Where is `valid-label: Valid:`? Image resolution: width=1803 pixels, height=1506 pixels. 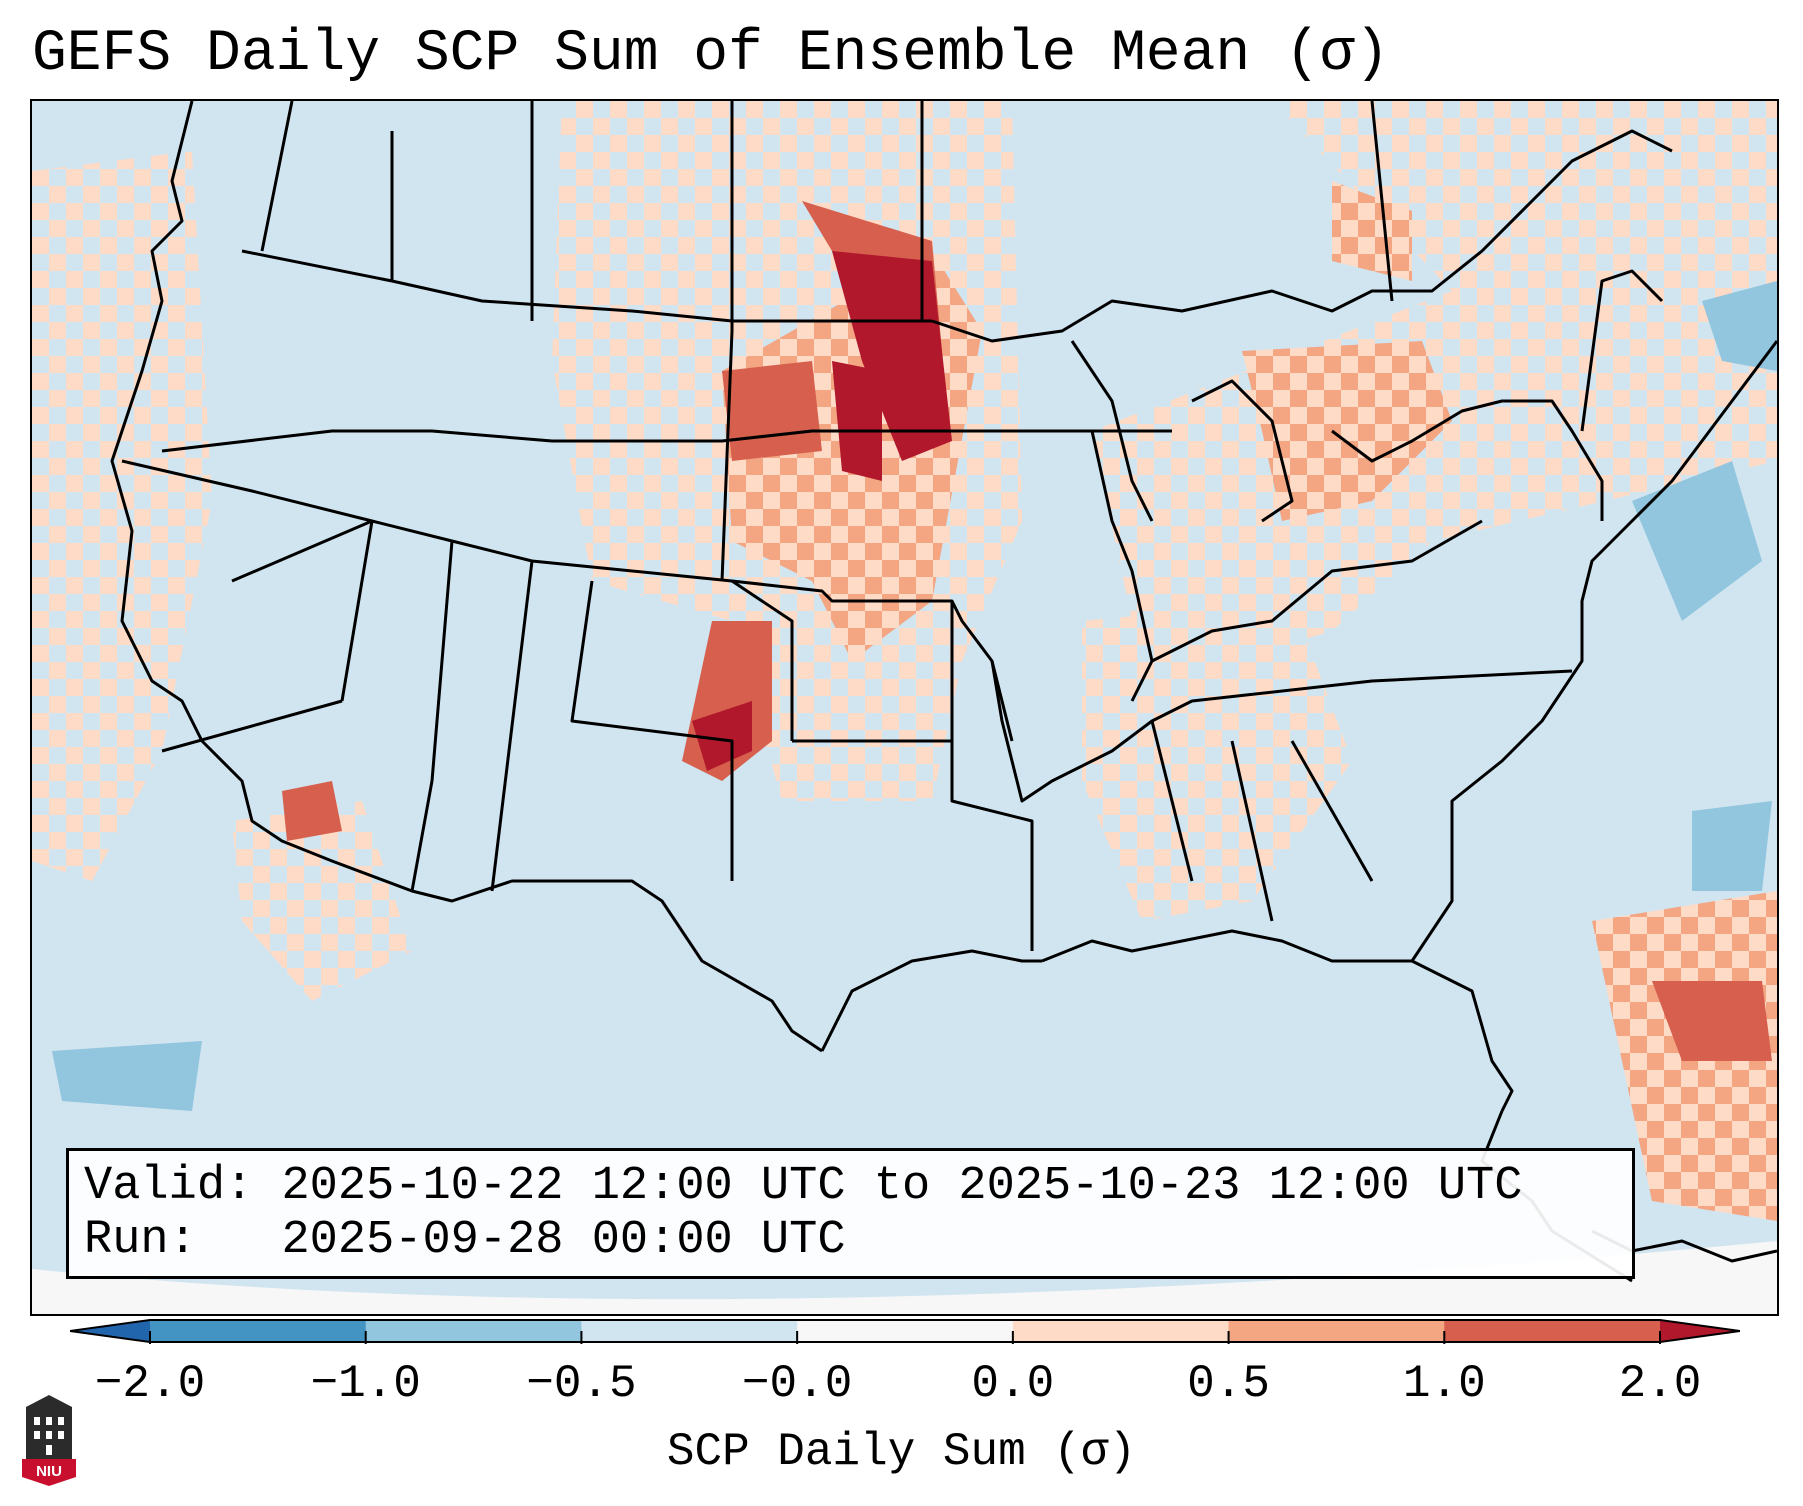
valid-label: Valid: is located at coordinates (169, 1186).